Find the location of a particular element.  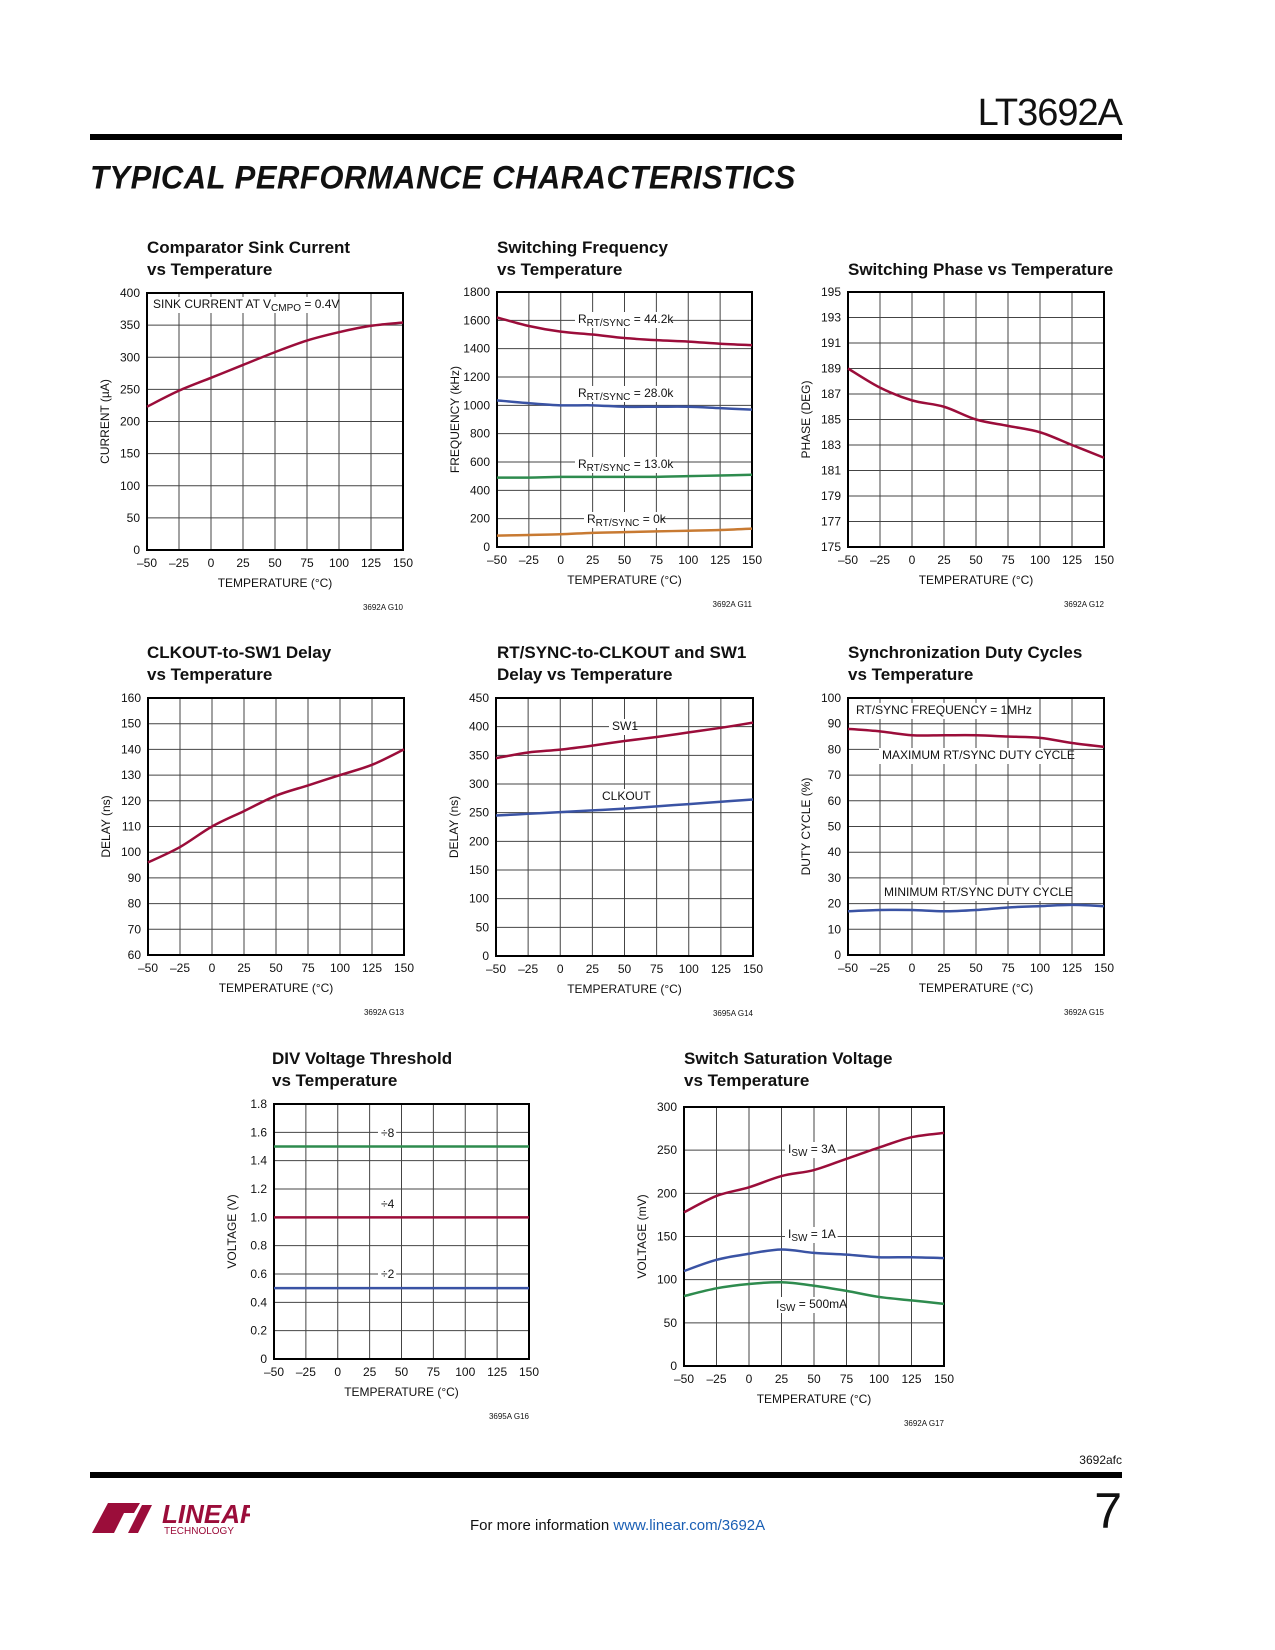

chart-note-rest: = 0.4V is located at coordinates (320, 304).